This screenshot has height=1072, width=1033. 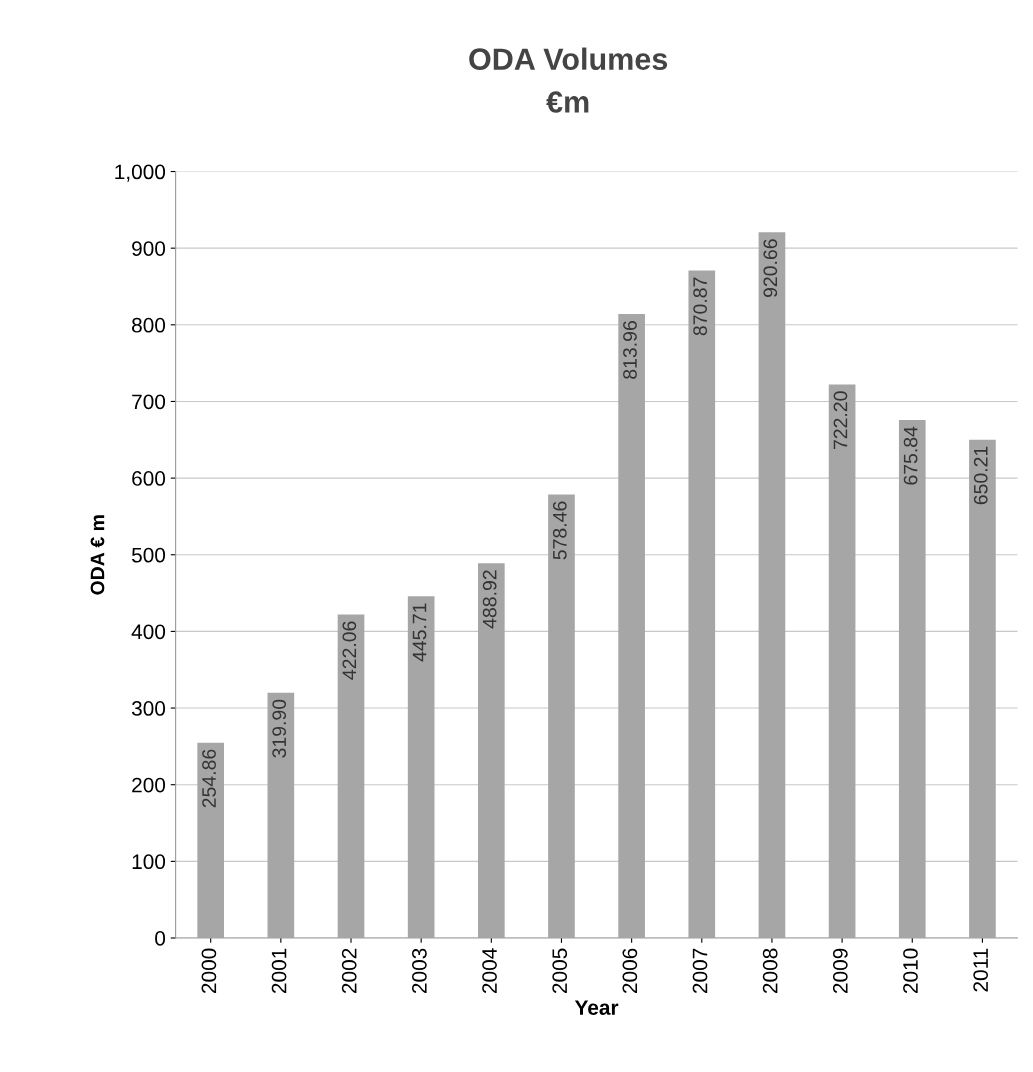 I want to click on x-tick-label: 2010, so click(x=910, y=971).